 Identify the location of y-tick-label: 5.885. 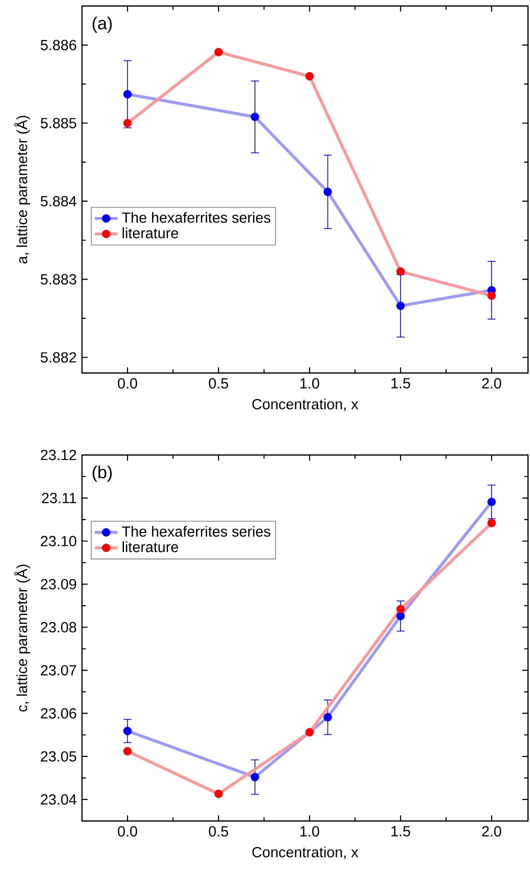
(58, 123).